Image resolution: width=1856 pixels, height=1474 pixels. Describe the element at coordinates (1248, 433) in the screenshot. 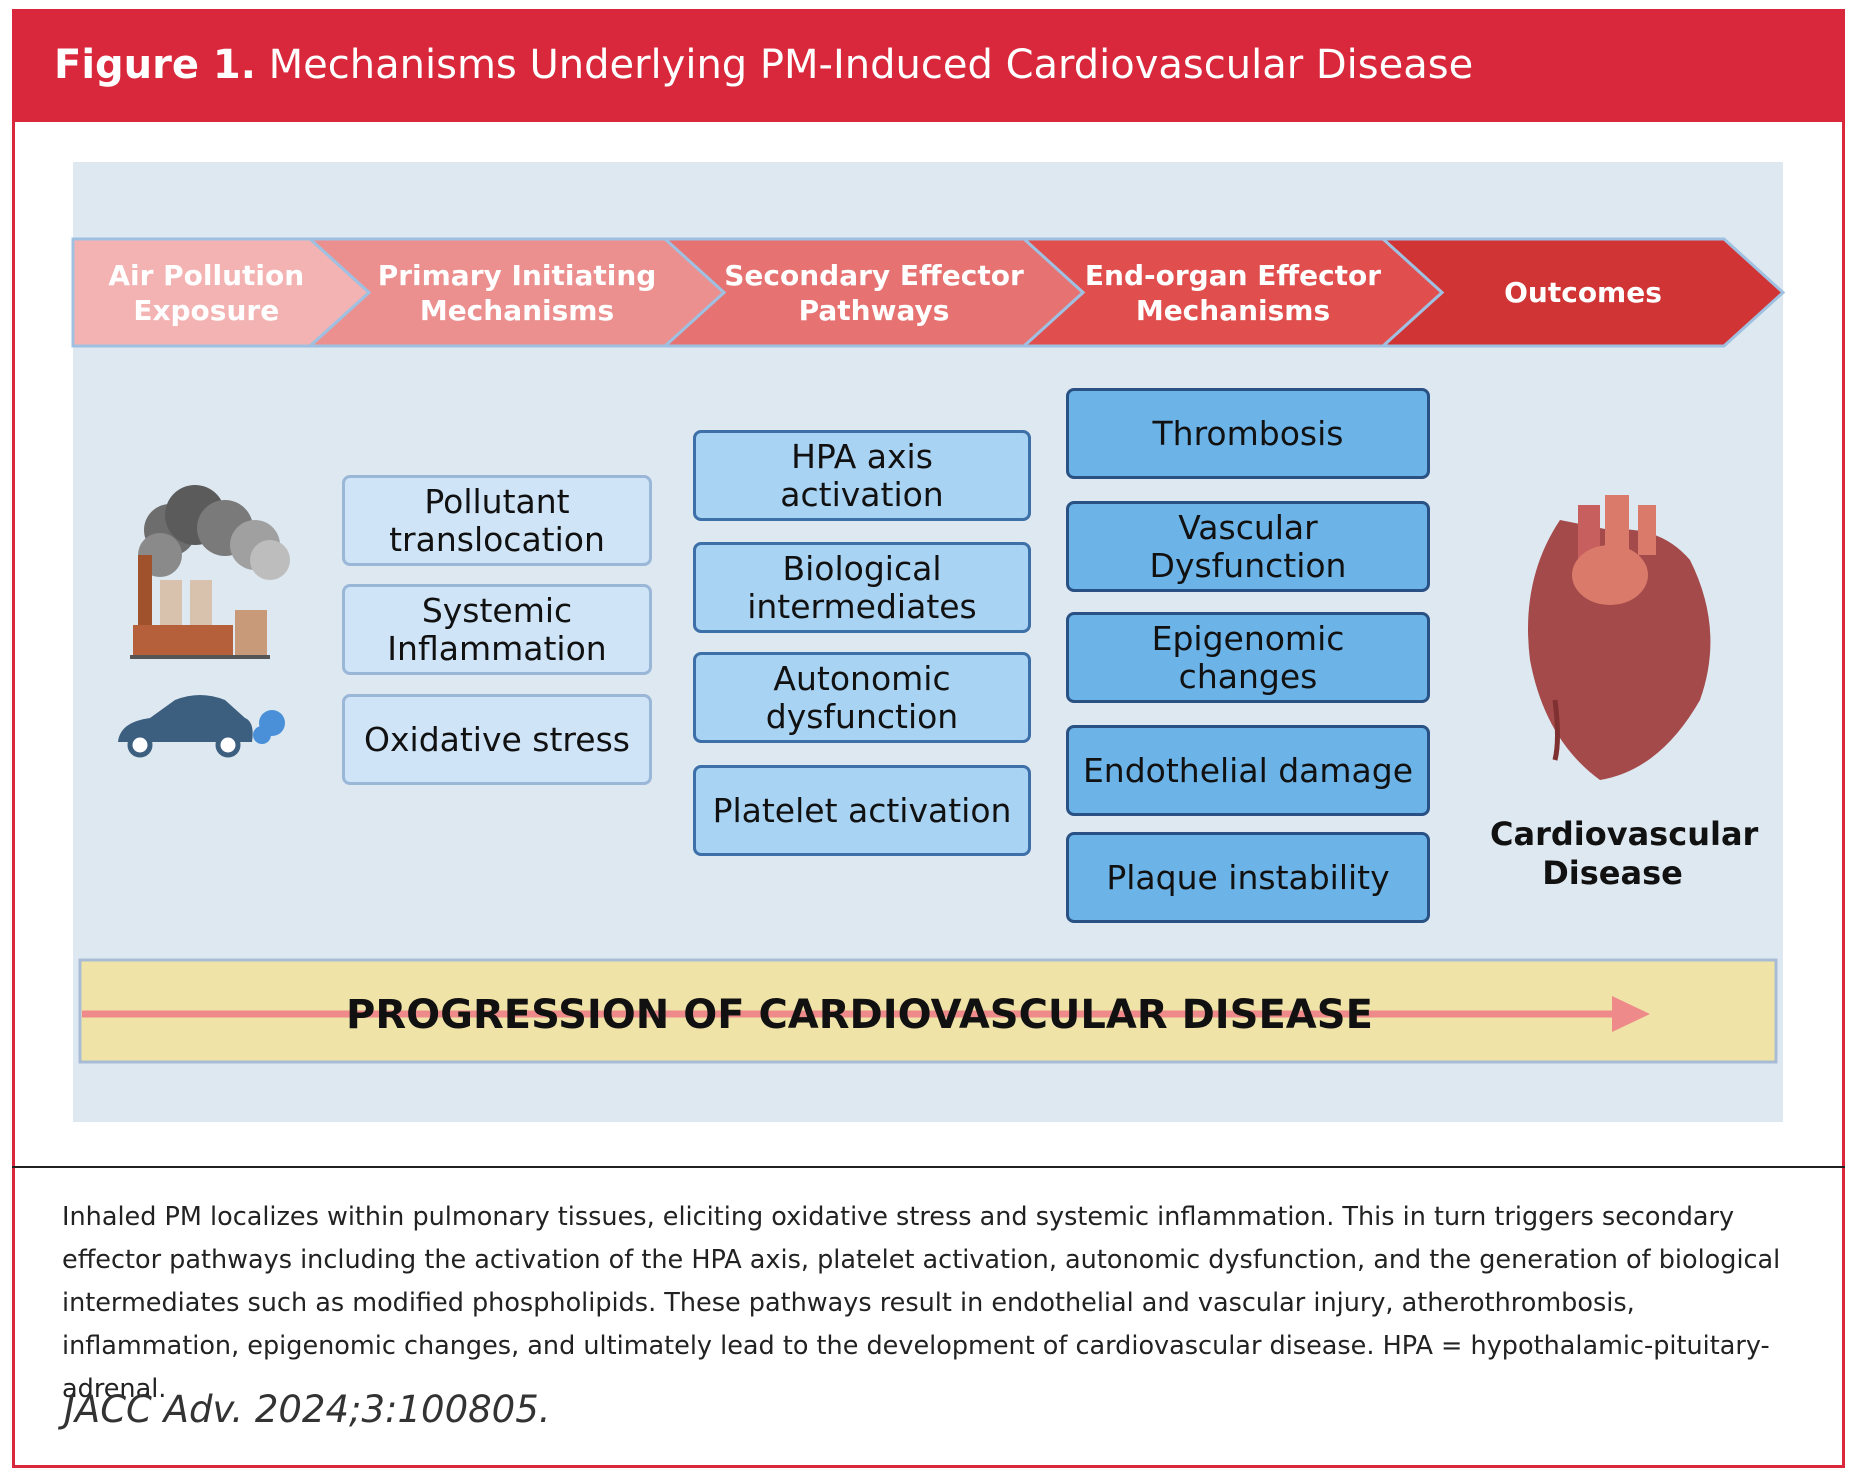

I see `mechanism-box: Thrombosis` at that location.